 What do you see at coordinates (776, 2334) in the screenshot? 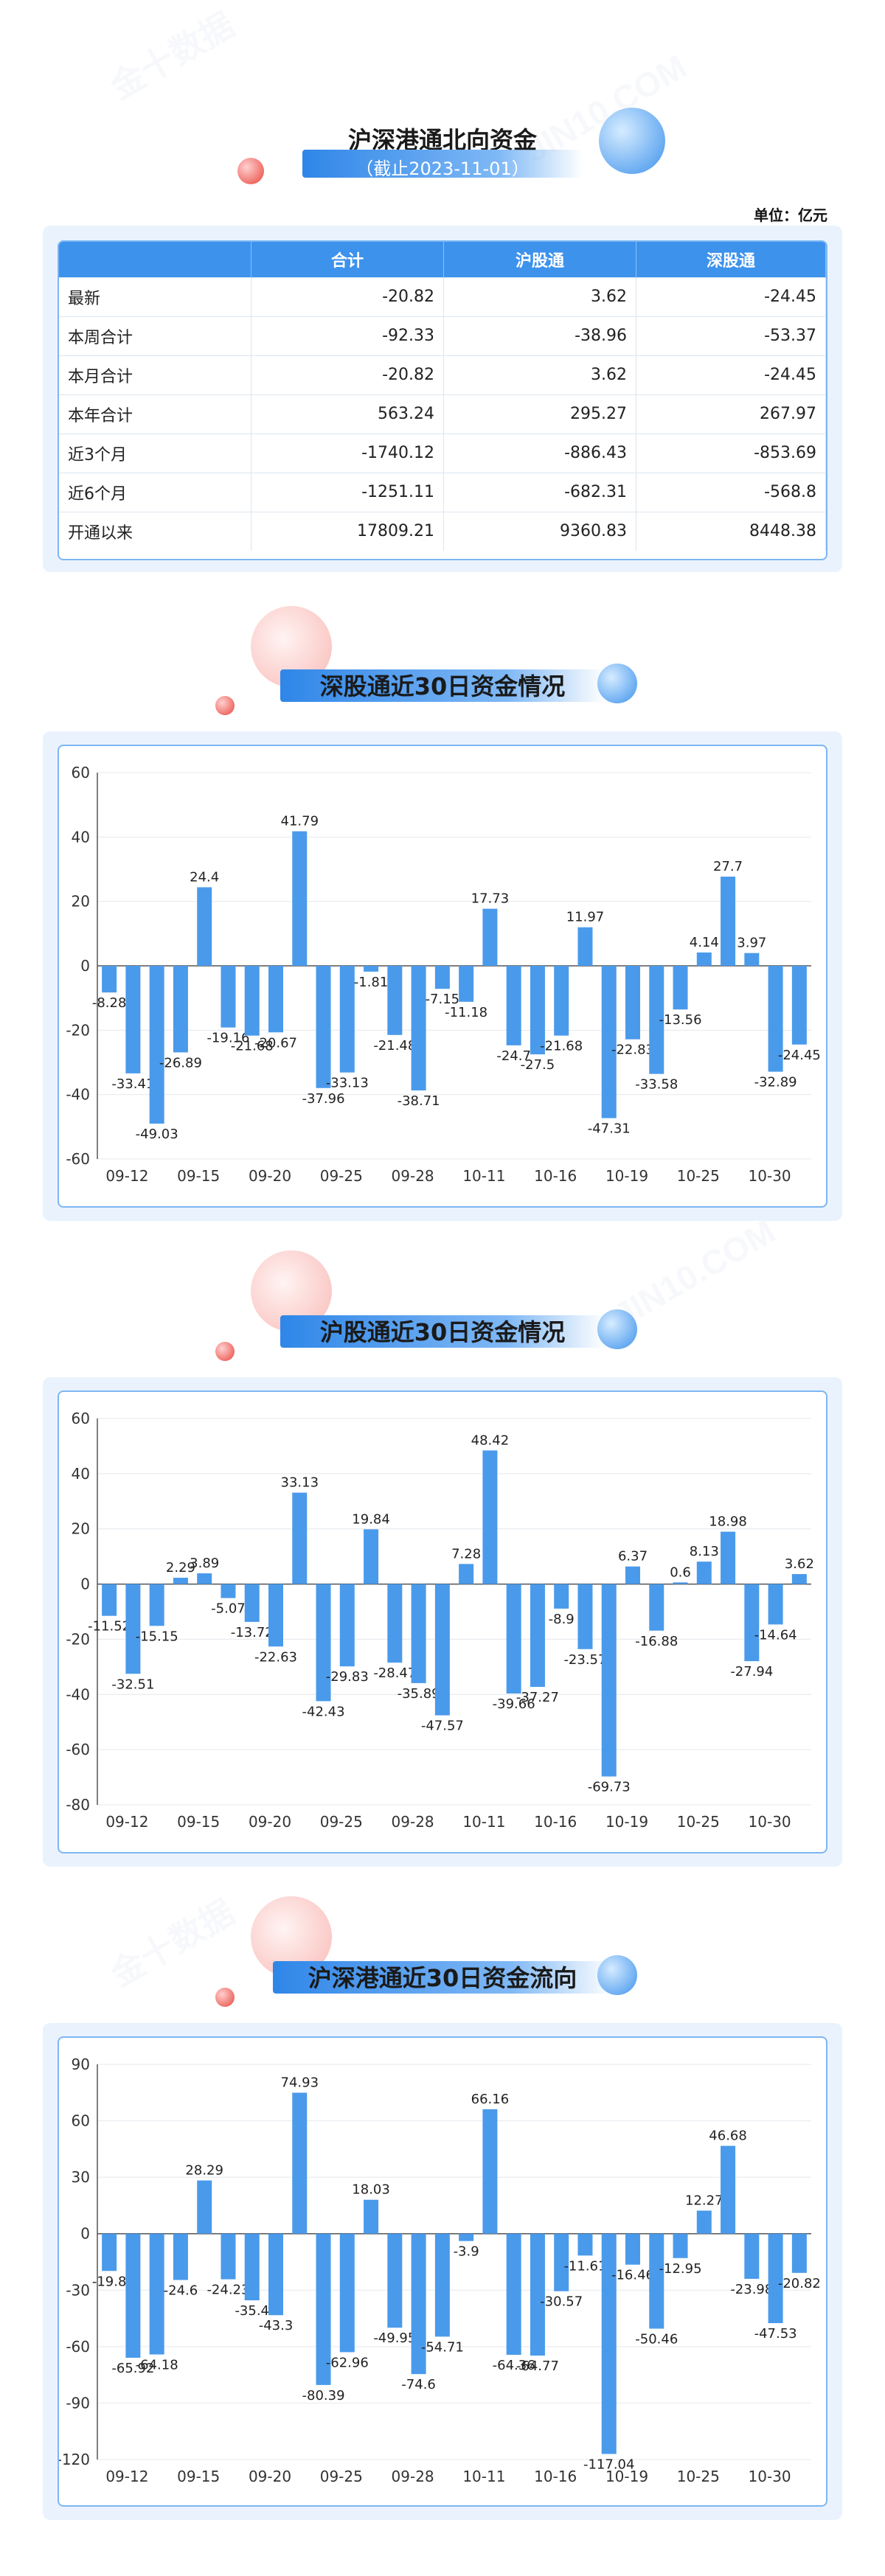
I see `data-label: -47.53` at bounding box center [776, 2334].